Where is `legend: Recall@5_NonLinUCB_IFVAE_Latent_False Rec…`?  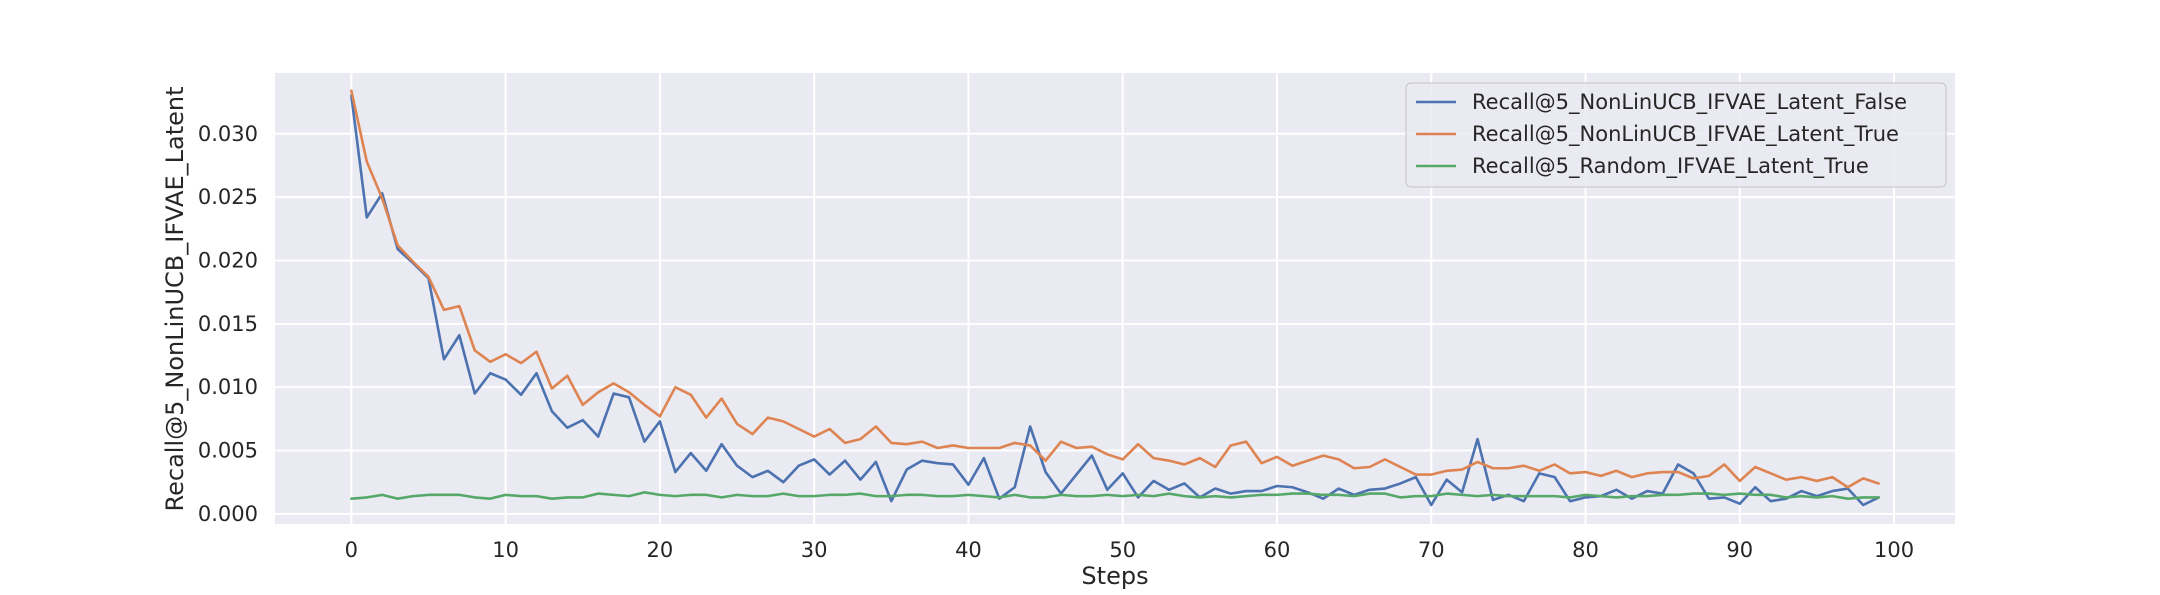
legend: Recall@5_NonLinUCB_IFVAE_Latent_False Rec… is located at coordinates (1676, 135).